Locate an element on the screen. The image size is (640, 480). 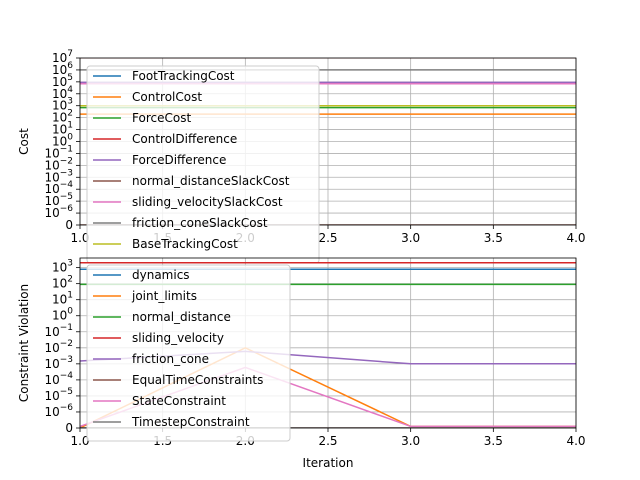
legend-label-TimestepConstraint: TimestepConstraint is located at coordinates (190, 422).